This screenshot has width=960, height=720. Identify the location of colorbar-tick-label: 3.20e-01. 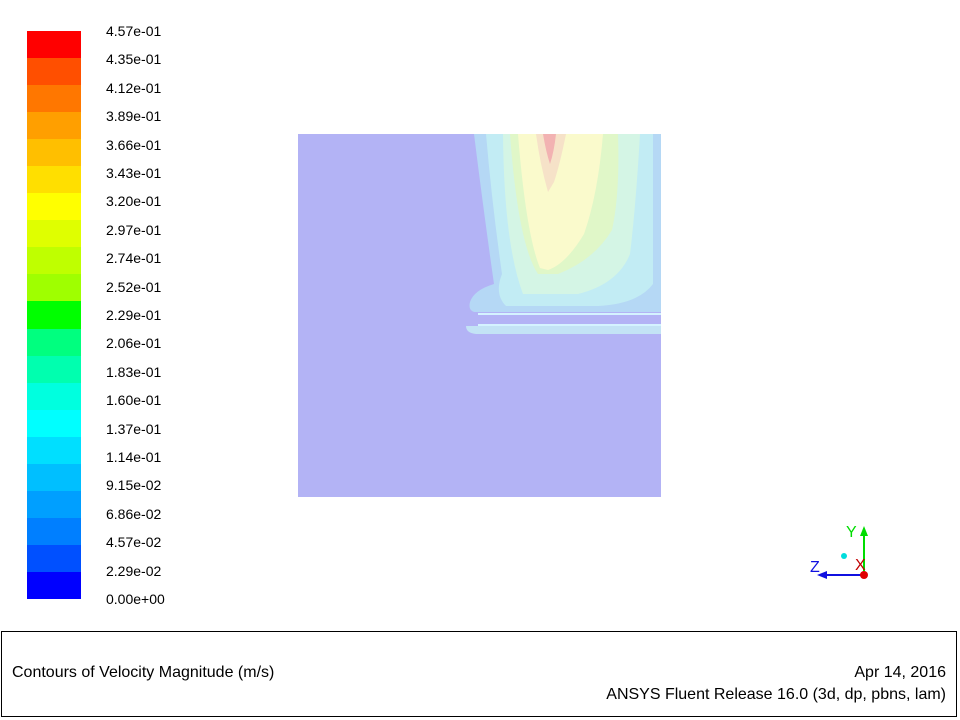
(134, 201).